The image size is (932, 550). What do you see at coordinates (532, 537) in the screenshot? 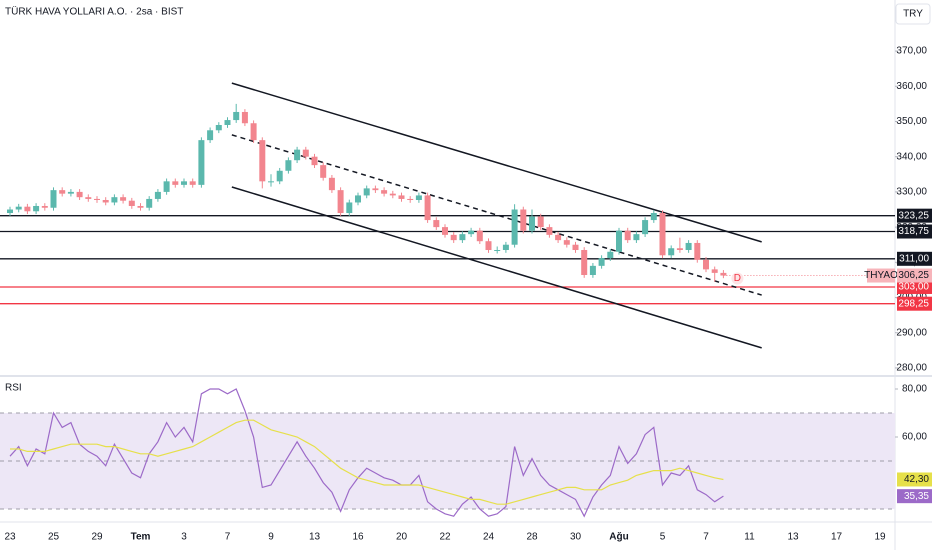
I see `x-tick-label: 28` at bounding box center [532, 537].